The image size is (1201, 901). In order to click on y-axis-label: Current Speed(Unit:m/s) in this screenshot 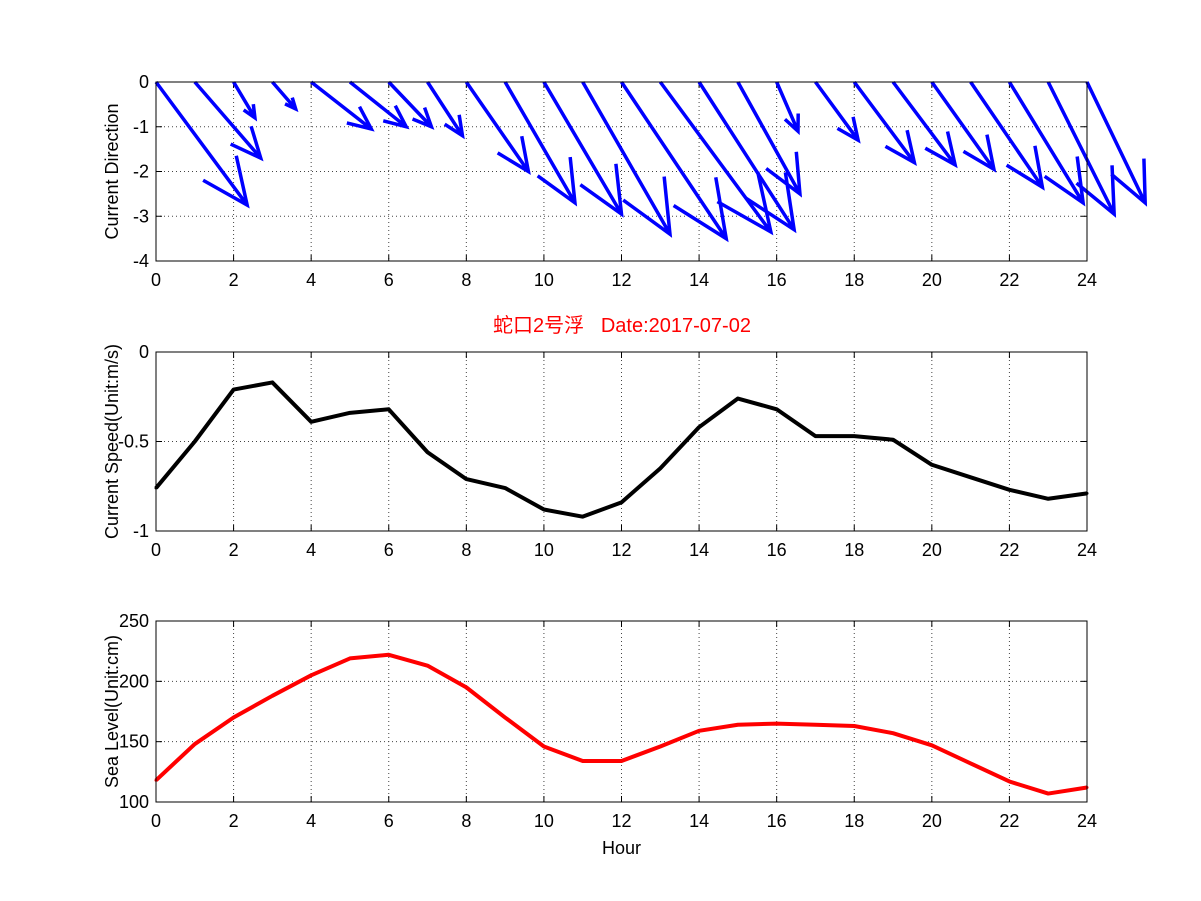, I will do `click(112, 441)`.